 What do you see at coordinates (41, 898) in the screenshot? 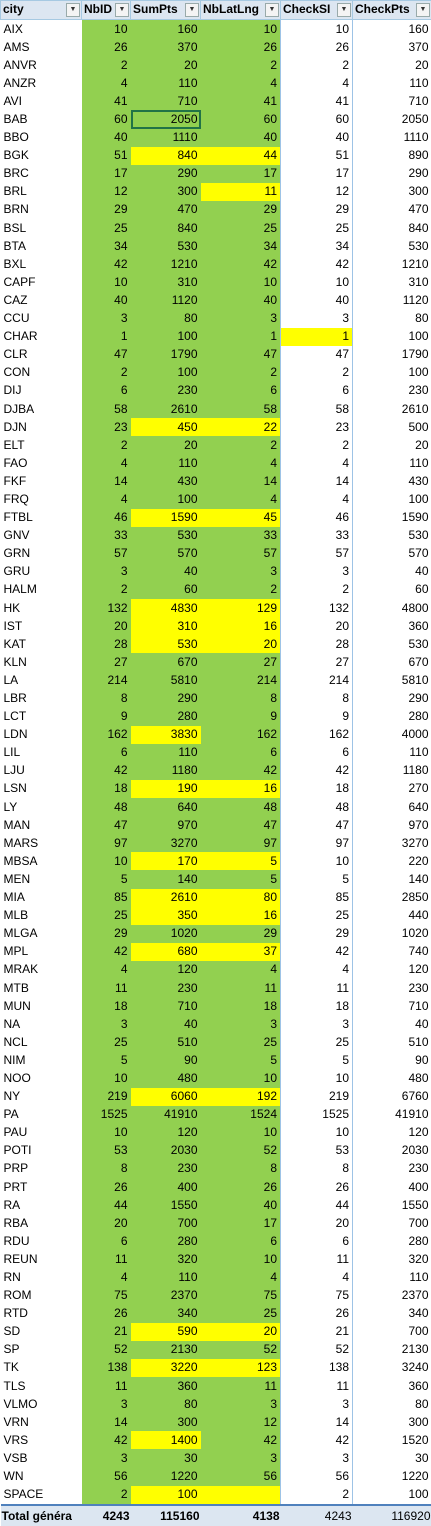
I see `cell-city: MIA` at bounding box center [41, 898].